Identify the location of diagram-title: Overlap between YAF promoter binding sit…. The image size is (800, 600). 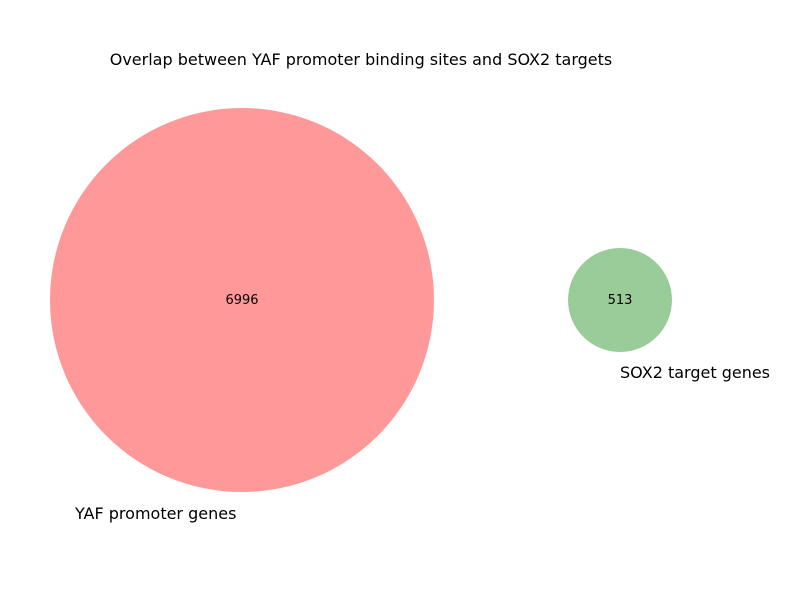
(361, 59).